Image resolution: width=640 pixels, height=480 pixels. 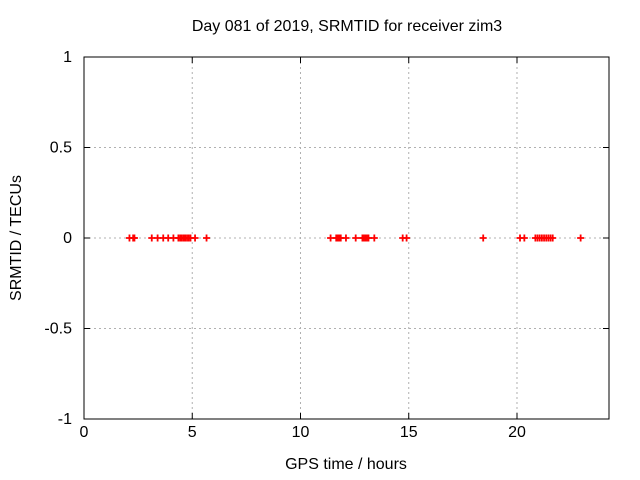 I want to click on x-tick-label: 15, so click(x=409, y=432).